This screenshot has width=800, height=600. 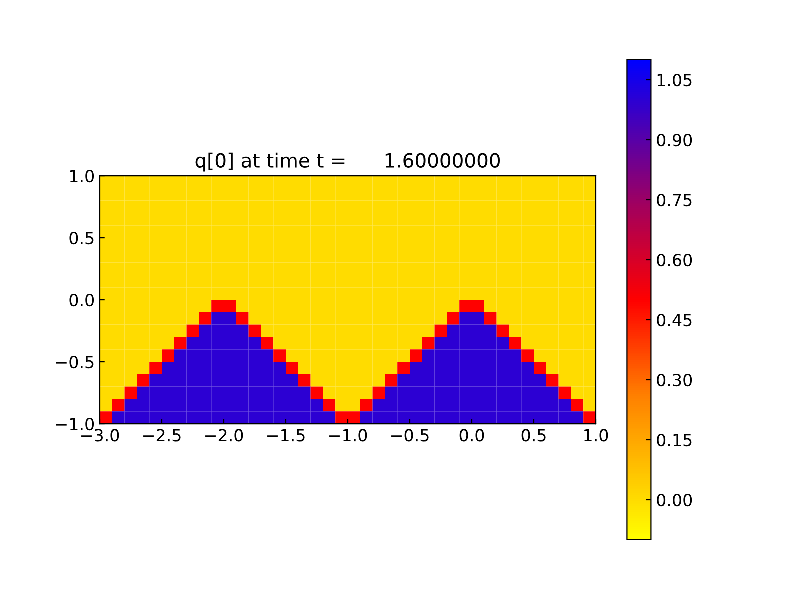 I want to click on x-tick-label: −1.5, so click(x=286, y=435).